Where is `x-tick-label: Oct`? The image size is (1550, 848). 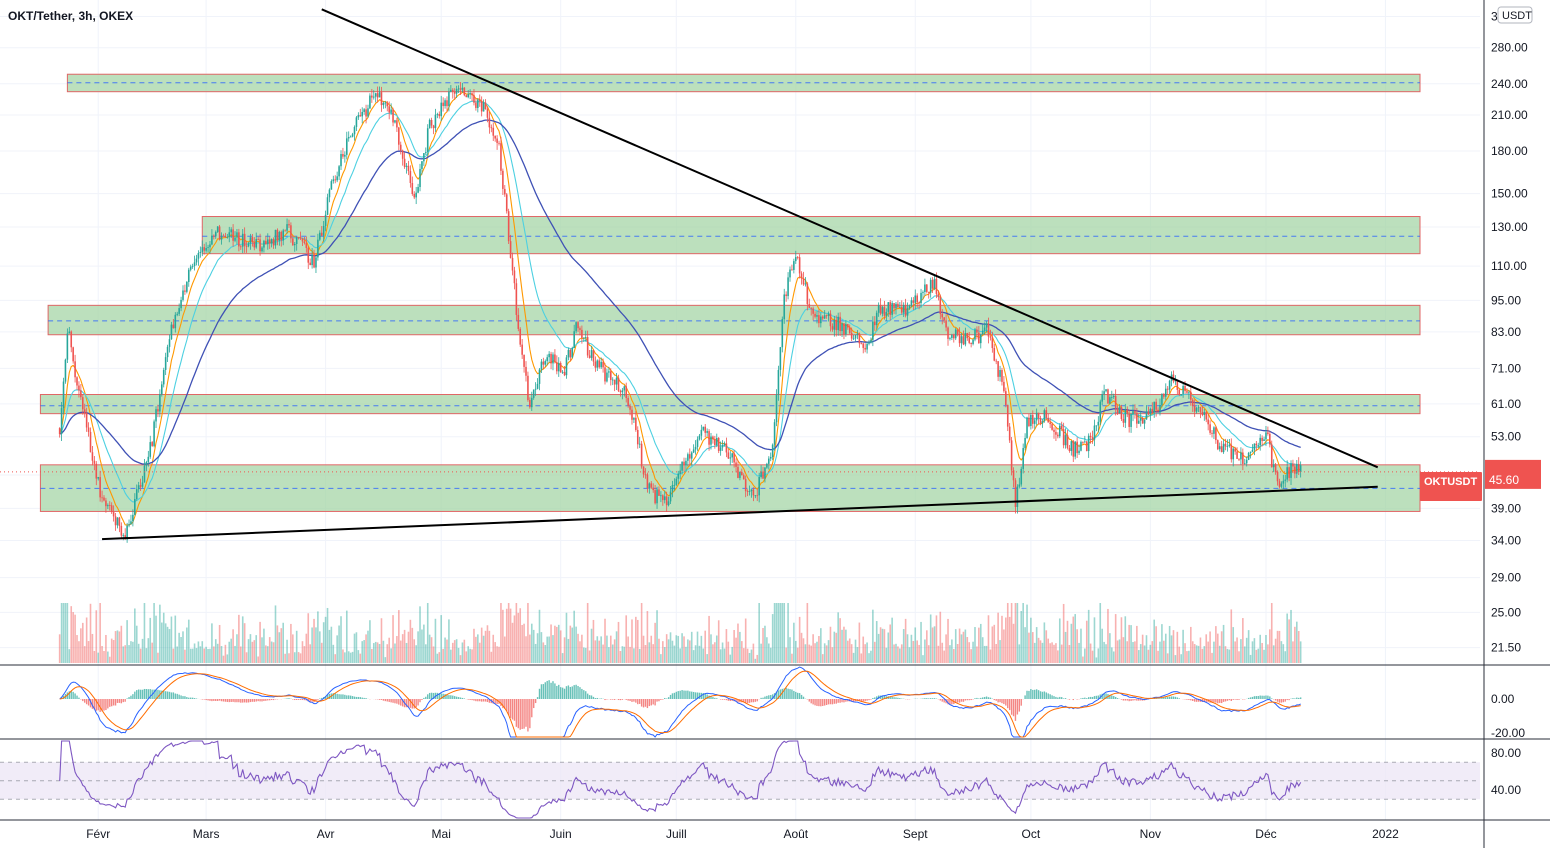
x-tick-label: Oct is located at coordinates (1031, 834).